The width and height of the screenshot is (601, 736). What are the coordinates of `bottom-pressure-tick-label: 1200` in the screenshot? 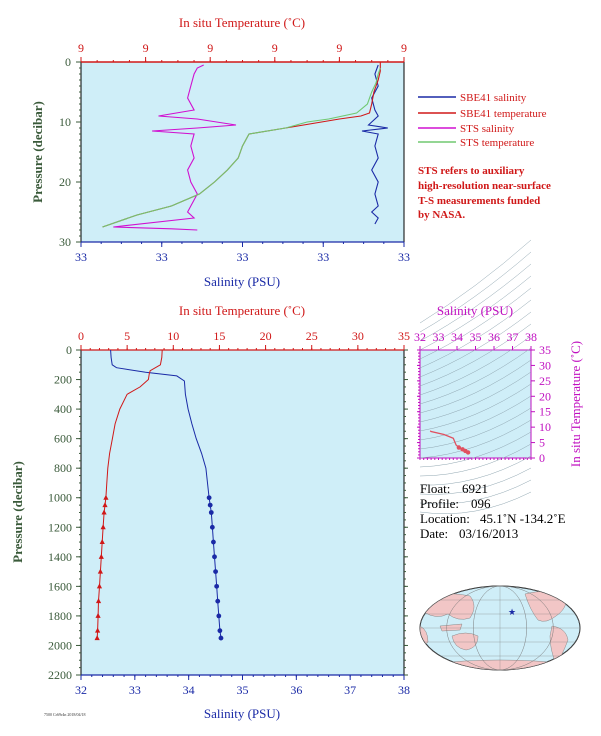 It's located at (60, 527).